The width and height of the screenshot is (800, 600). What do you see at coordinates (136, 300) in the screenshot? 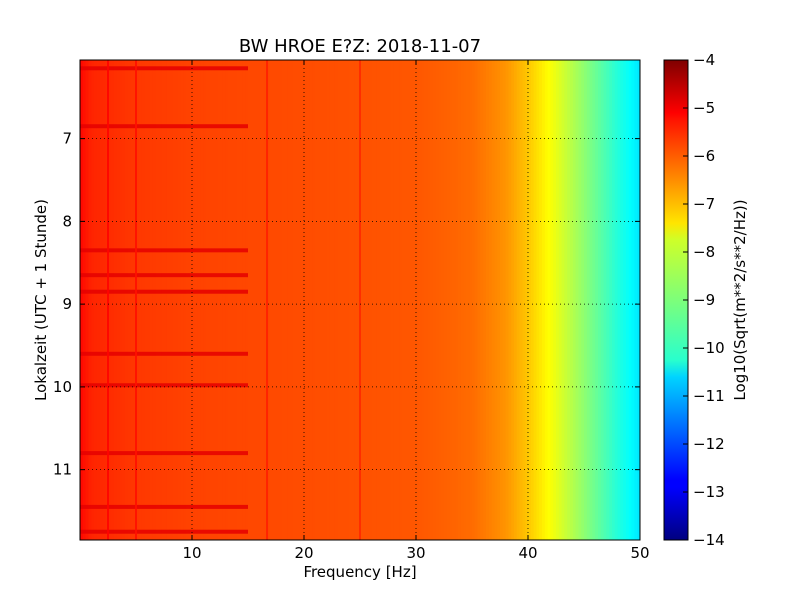
I see `frequency-line` at bounding box center [136, 300].